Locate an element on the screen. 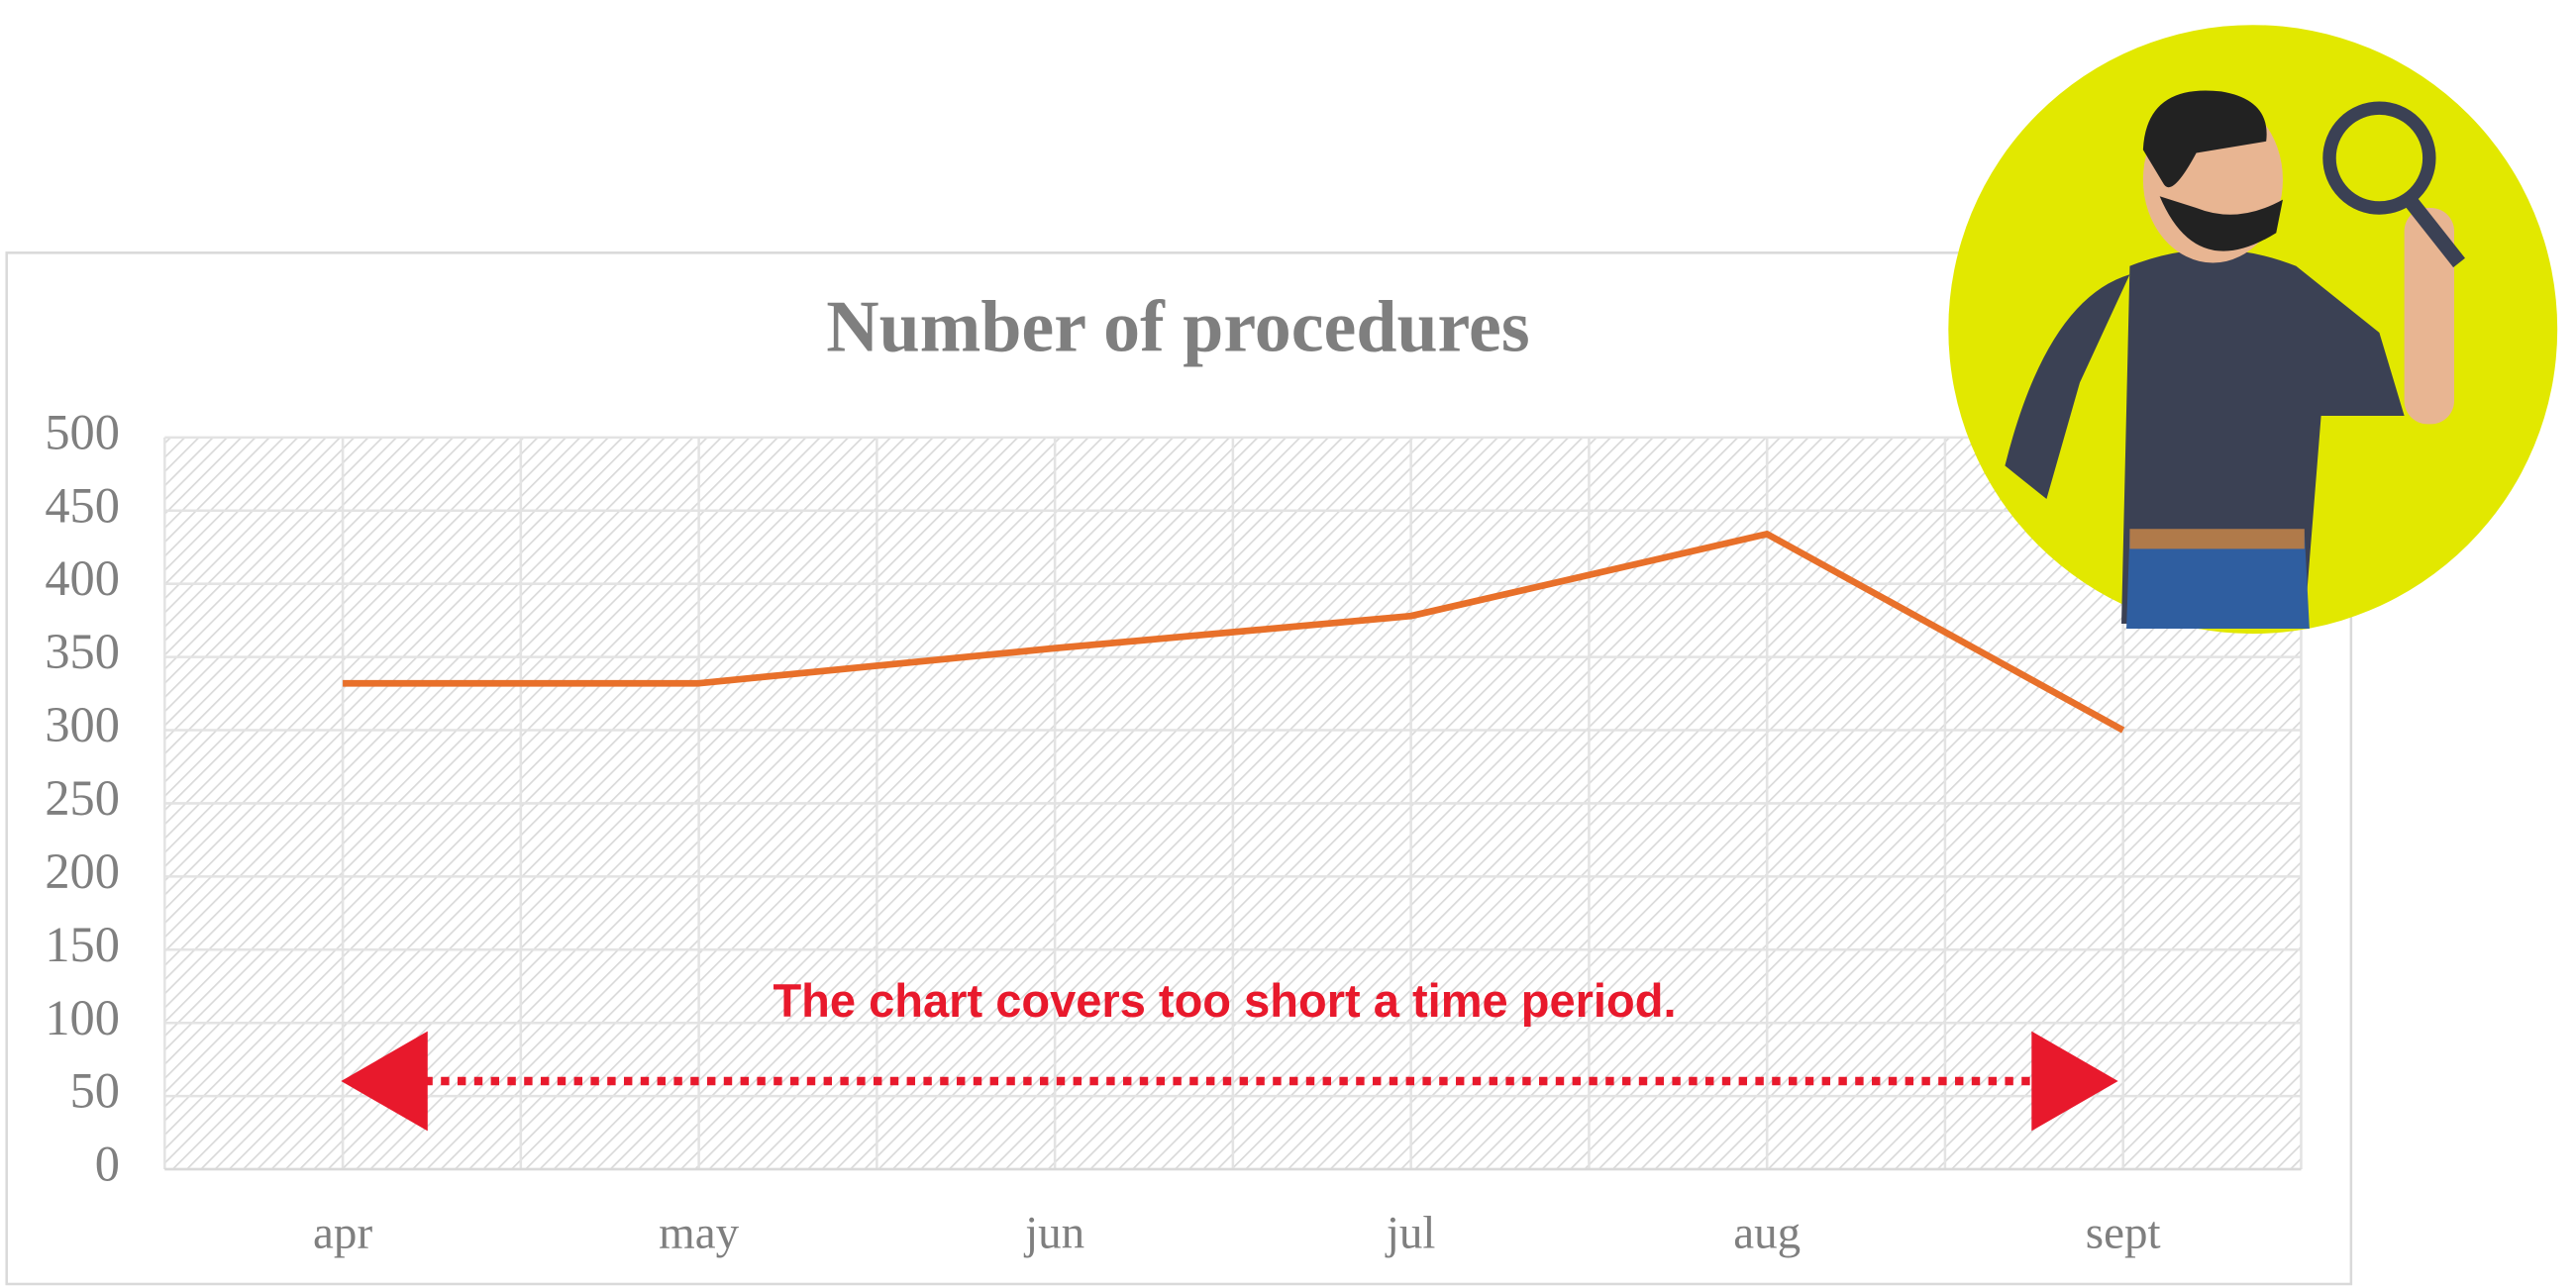  arrow-head-right is located at coordinates (2074, 1081).